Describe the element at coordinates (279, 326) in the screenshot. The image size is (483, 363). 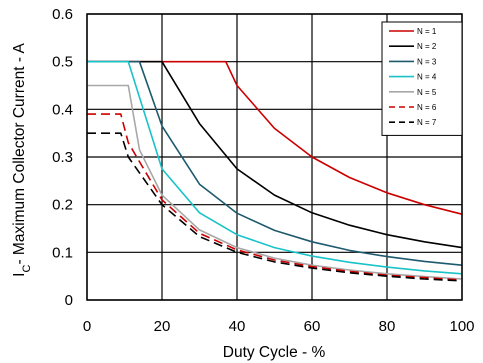
I see `x-tick-labels: 0 20 40 60 80 100` at that location.